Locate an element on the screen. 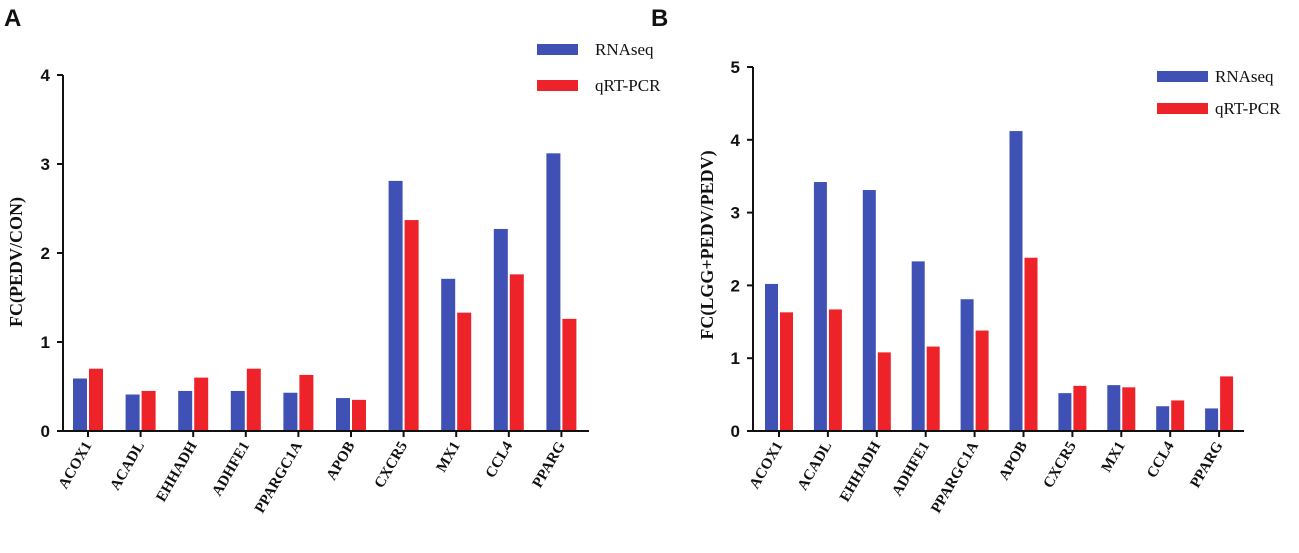 The height and width of the screenshot is (553, 1299). panel-a-bar-rnaseq-ccl4 is located at coordinates (500, 329).